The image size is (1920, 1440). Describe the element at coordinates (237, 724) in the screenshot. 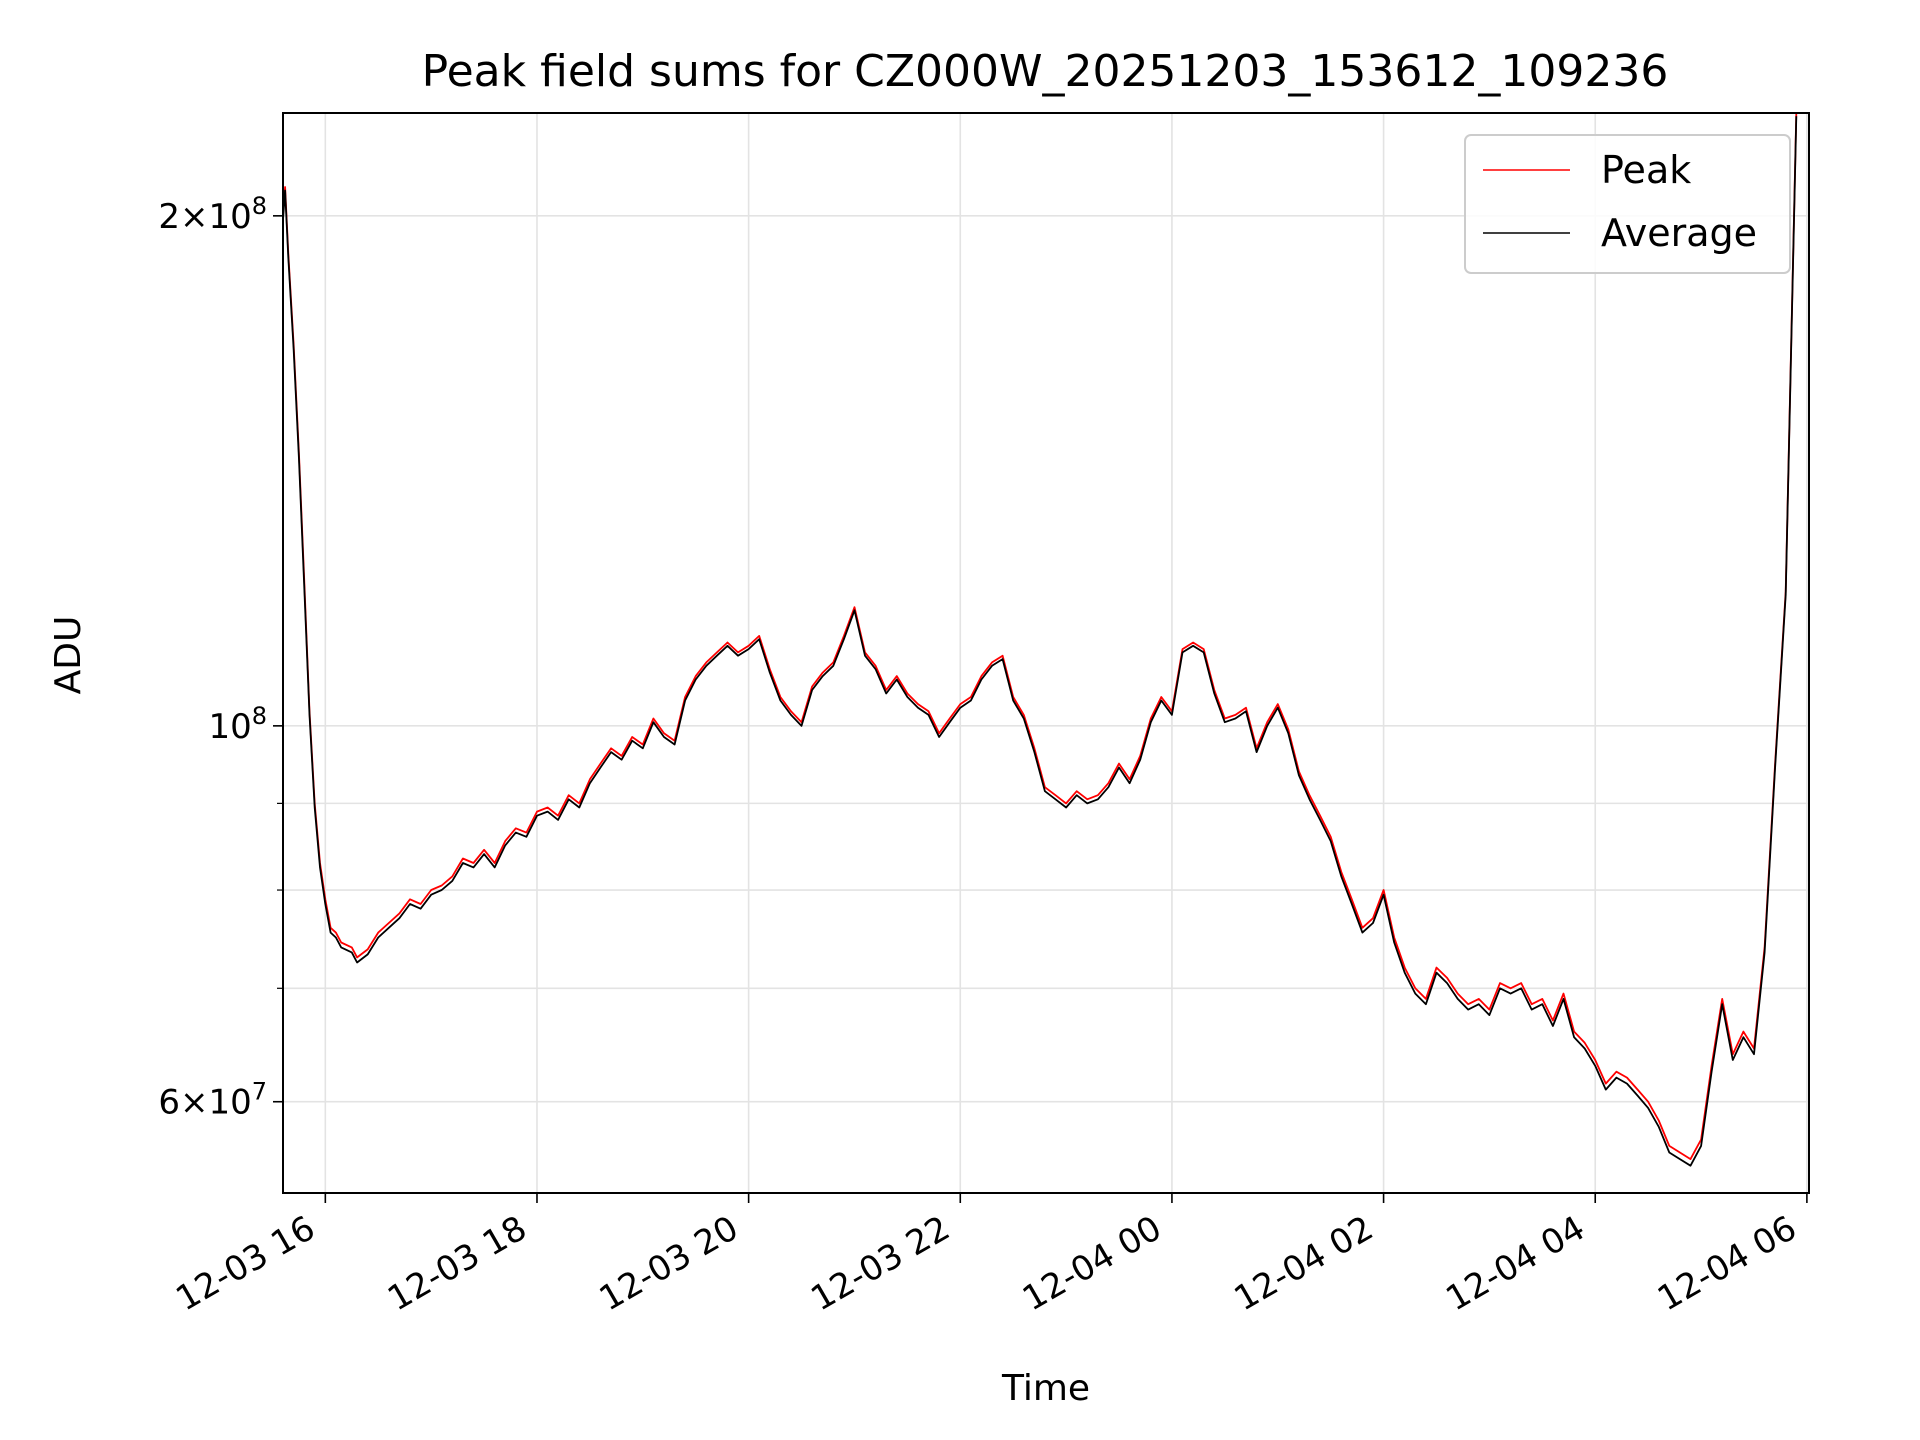

I see `y-tick-label: 108` at that location.